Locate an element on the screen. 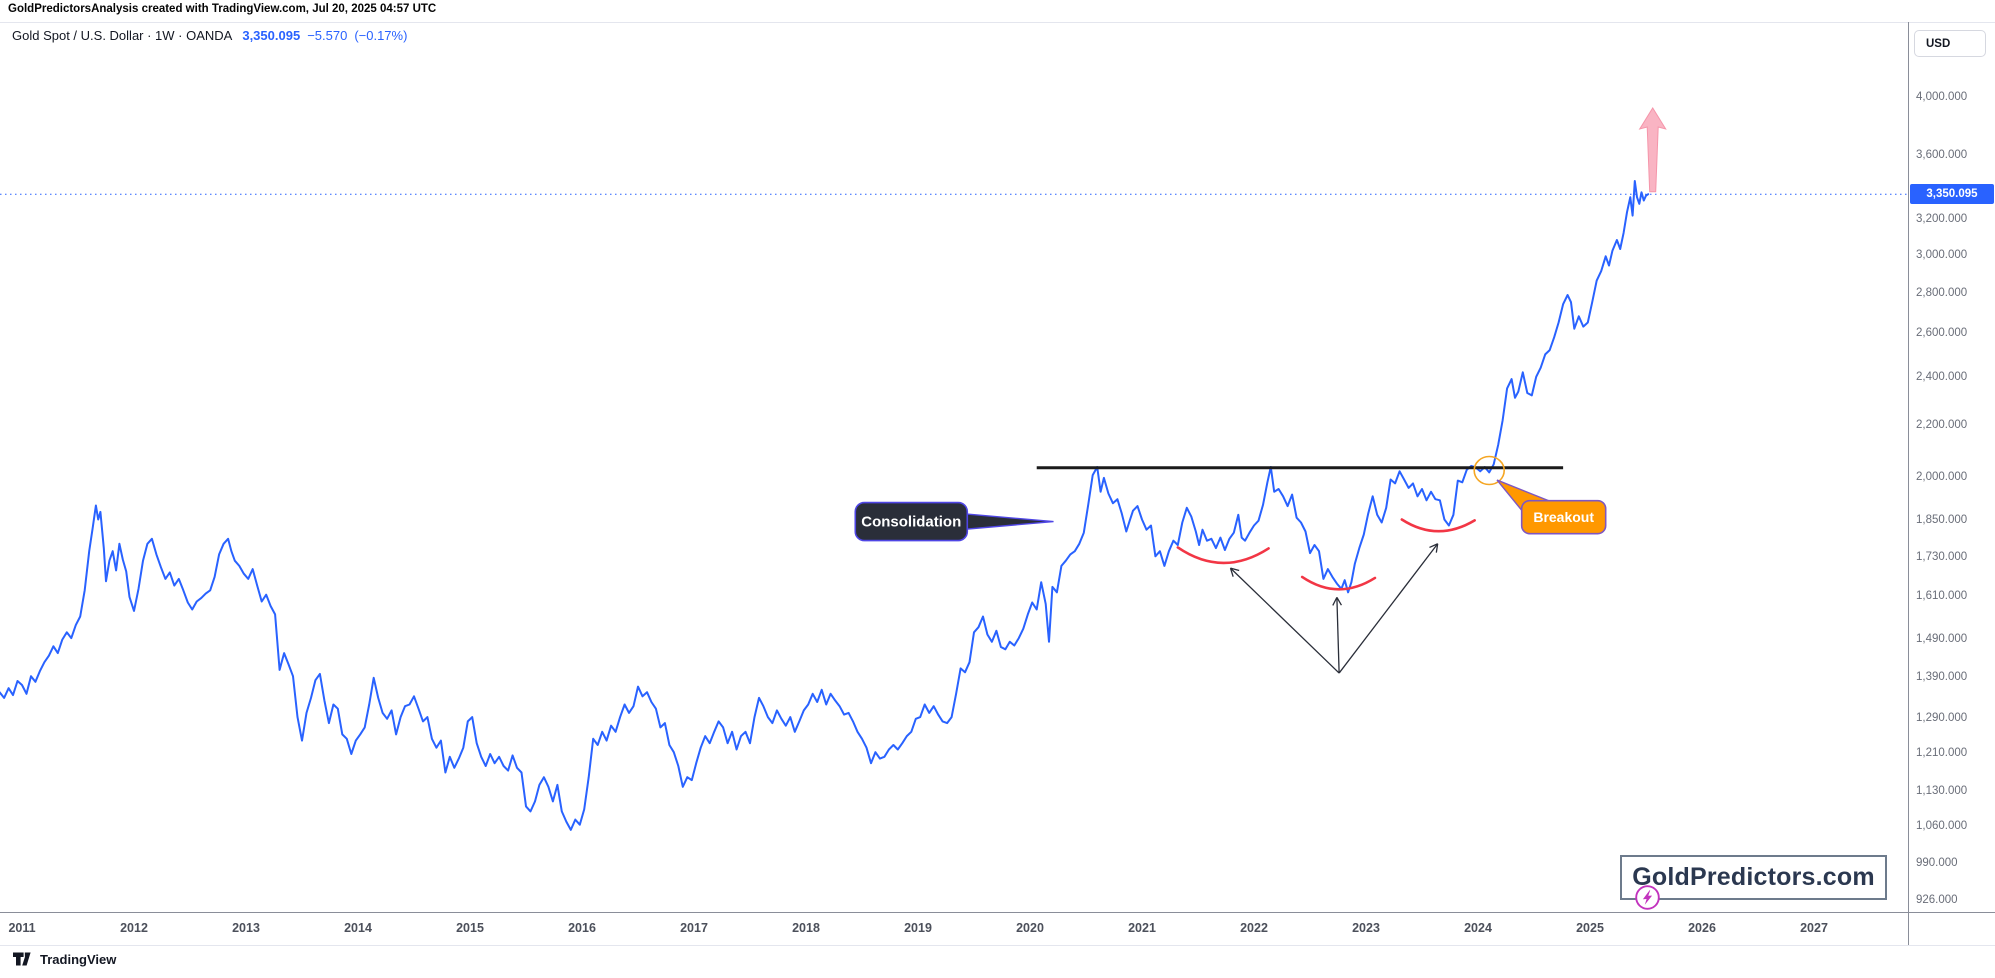  watermark-text: GoldPredictors.com is located at coordinates (1753, 877).